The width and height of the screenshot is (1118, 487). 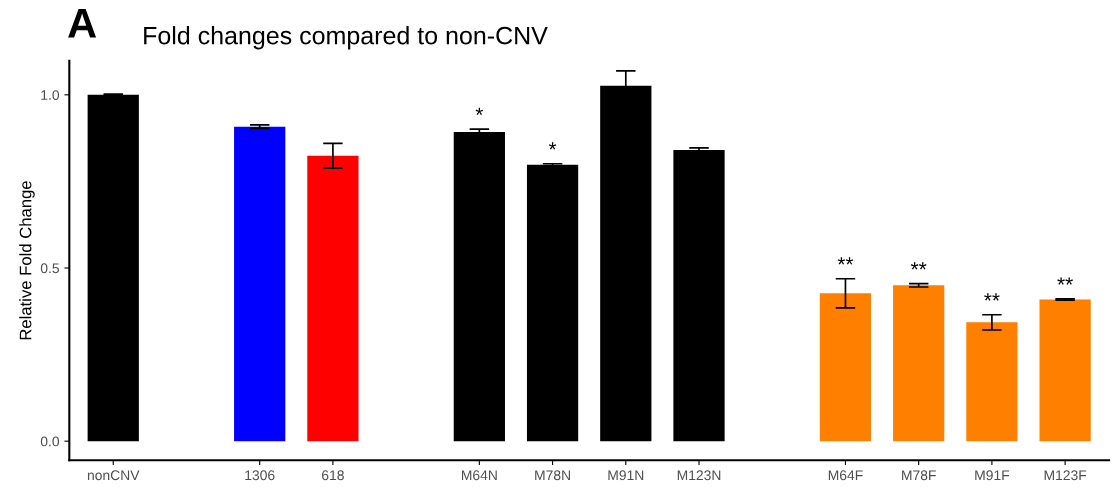 I want to click on y-axis-title: Relative Fold Change, so click(x=27, y=260).